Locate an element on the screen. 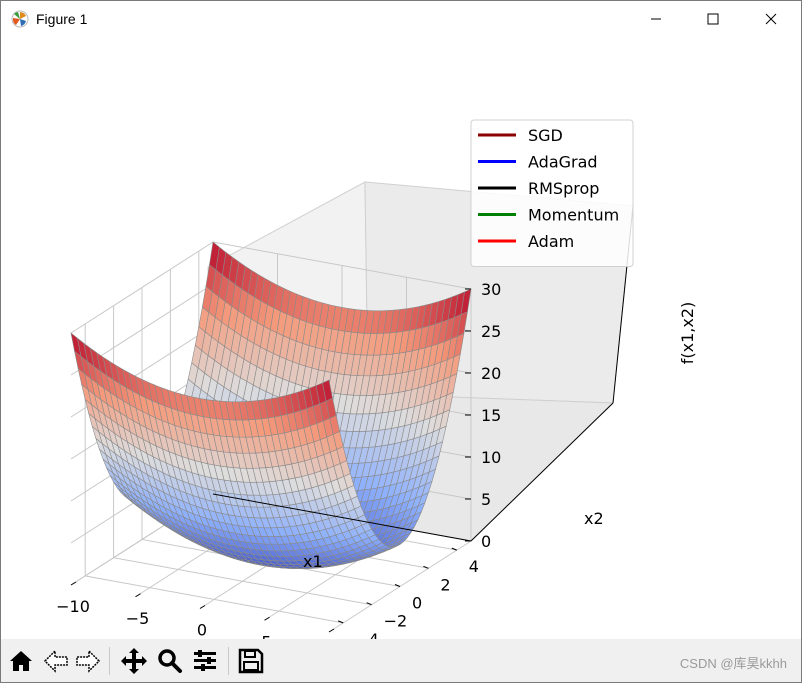 This screenshot has height=683, width=802. back-icon is located at coordinates (55, 661).